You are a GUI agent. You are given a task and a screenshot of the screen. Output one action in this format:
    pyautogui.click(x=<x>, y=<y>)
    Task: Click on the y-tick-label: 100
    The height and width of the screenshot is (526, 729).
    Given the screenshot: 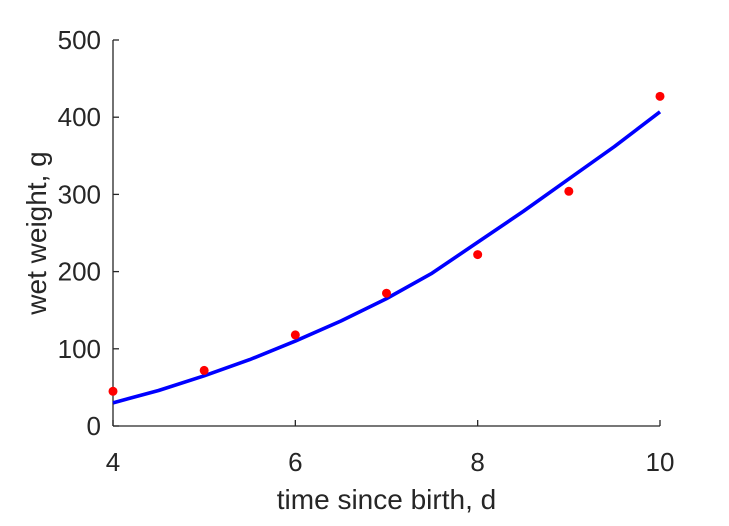 What is the action you would take?
    pyautogui.click(x=79, y=349)
    